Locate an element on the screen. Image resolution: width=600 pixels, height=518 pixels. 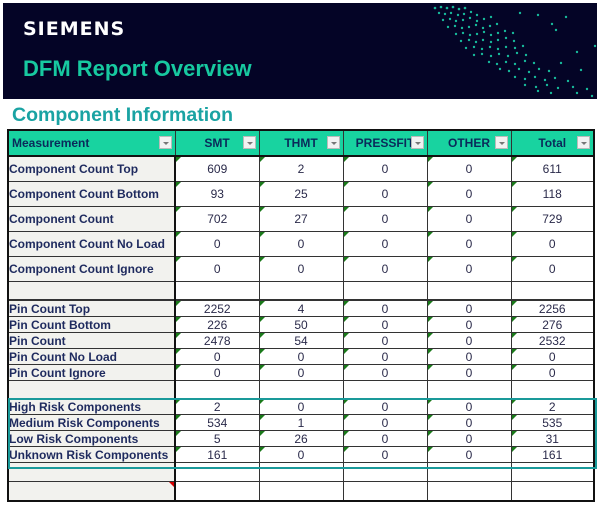
smt-cell: 702 is located at coordinates (217, 219).